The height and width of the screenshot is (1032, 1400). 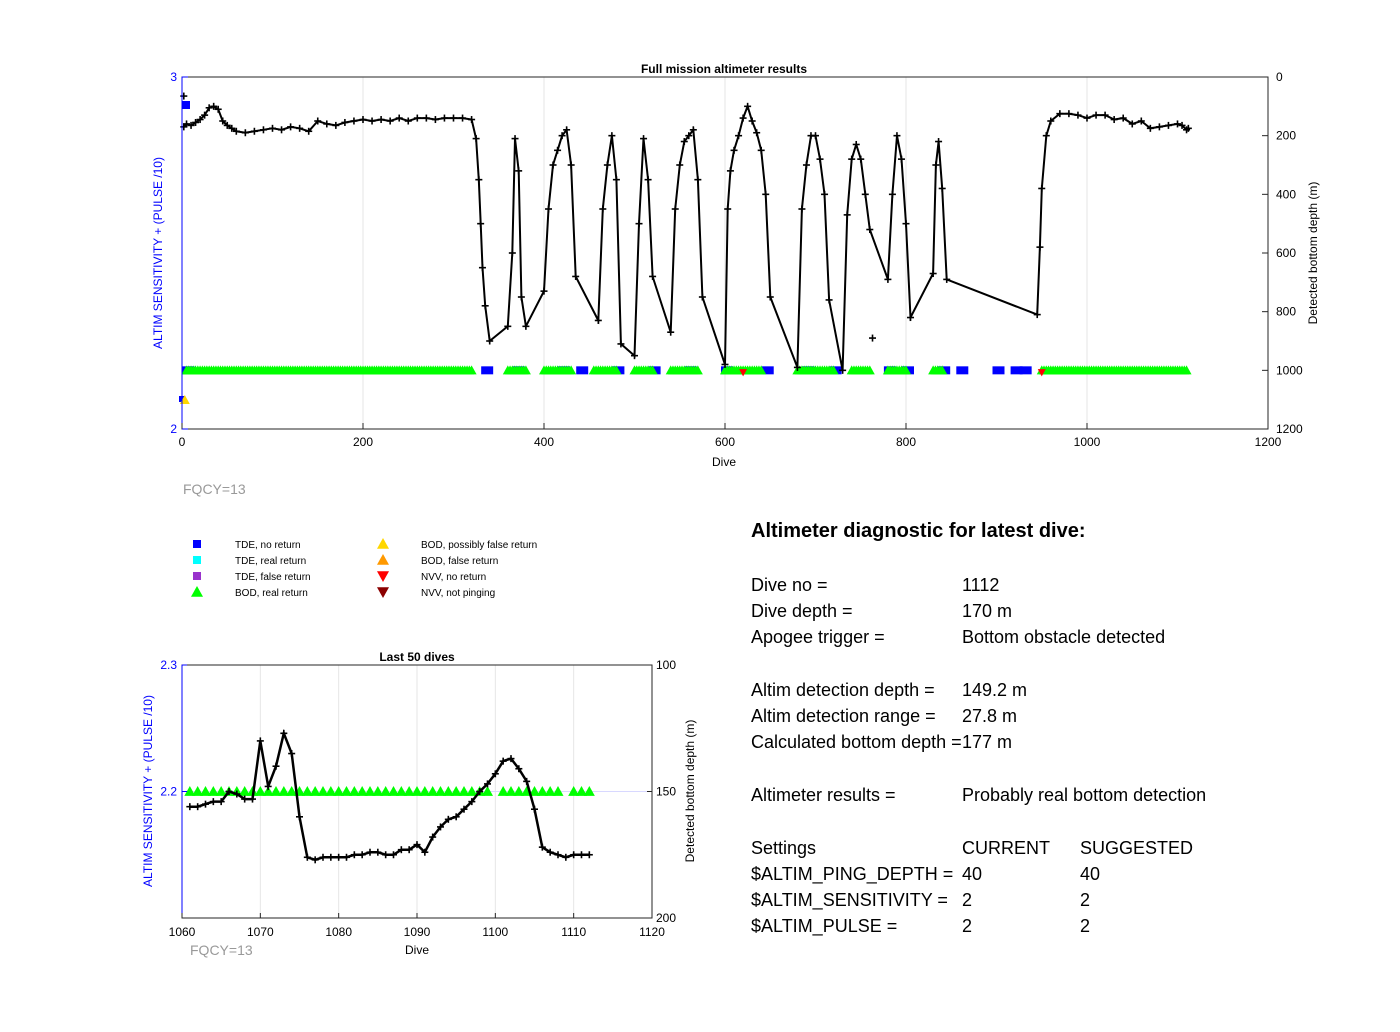 I want to click on altim-detection-depth-label: Altim detection depth =, so click(x=843, y=690).